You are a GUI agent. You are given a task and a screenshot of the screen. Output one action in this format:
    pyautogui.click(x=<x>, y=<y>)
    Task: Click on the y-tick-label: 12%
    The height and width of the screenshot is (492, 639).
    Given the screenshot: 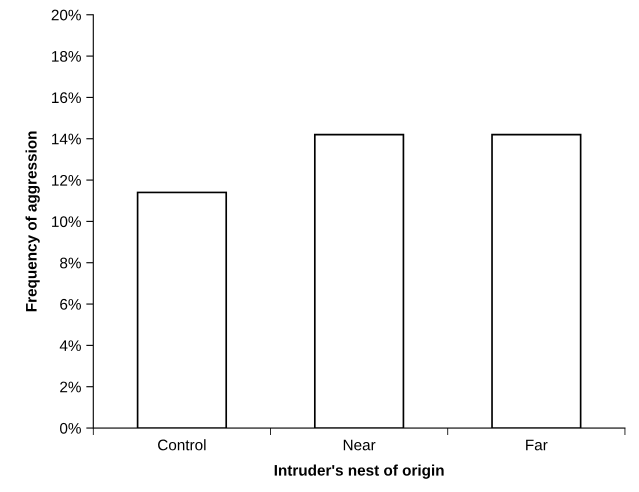 What is the action you would take?
    pyautogui.click(x=66, y=180)
    